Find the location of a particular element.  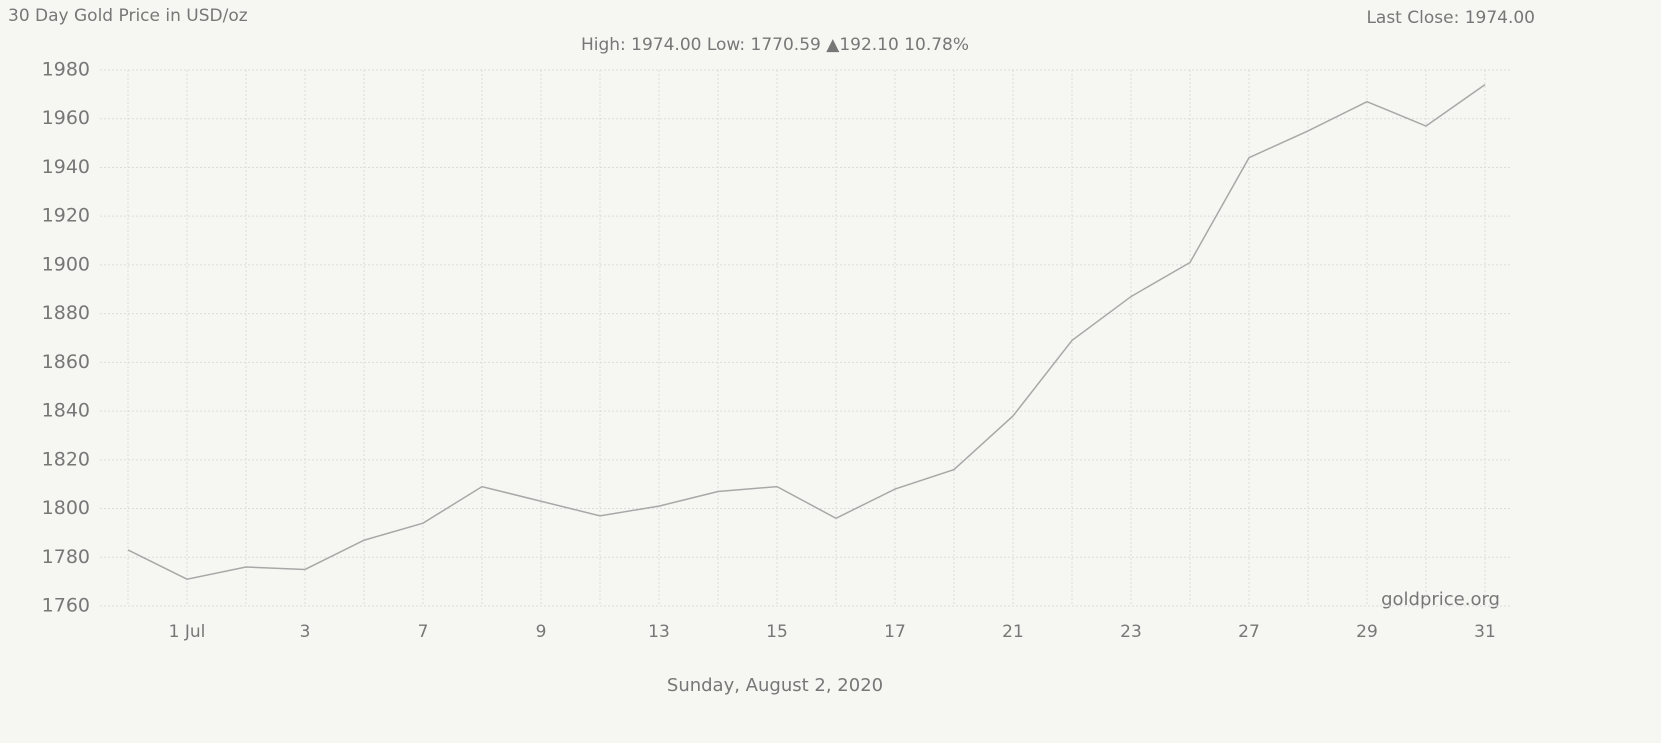

y-tick-label: 1980 is located at coordinates (66, 70).